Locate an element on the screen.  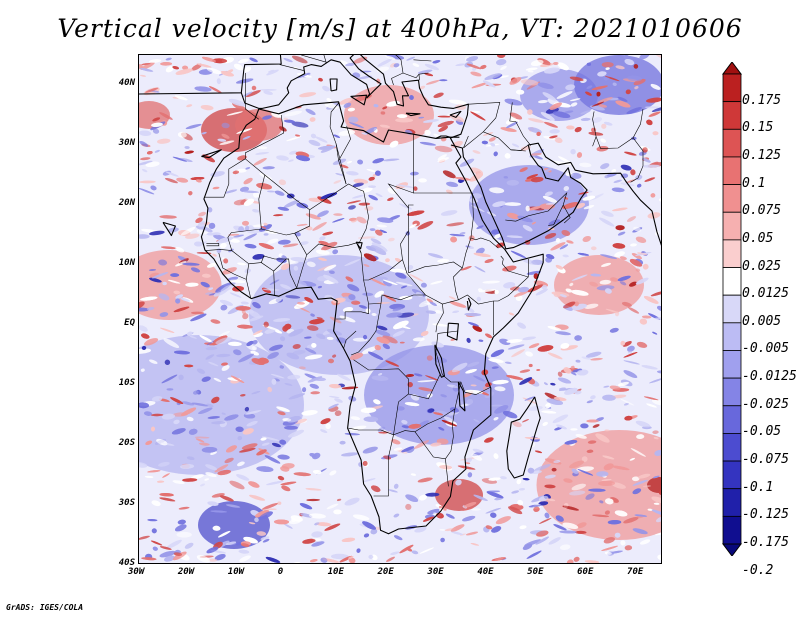
colorbar-bottom-arrow is located at coordinates (732, 549).